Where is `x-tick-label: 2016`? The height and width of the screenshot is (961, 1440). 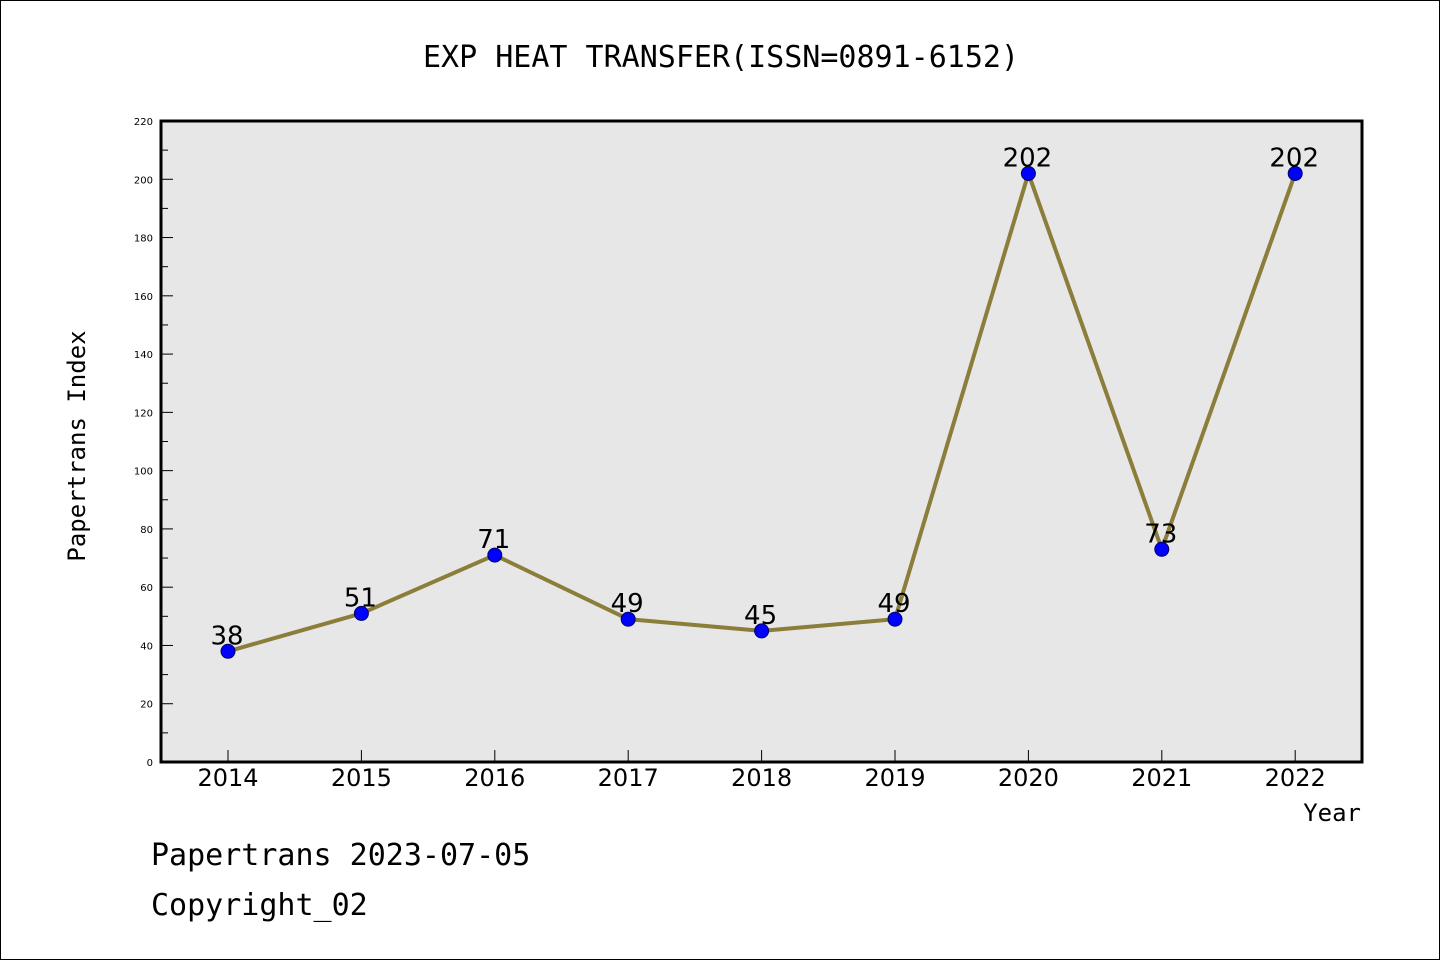 x-tick-label: 2016 is located at coordinates (494, 778).